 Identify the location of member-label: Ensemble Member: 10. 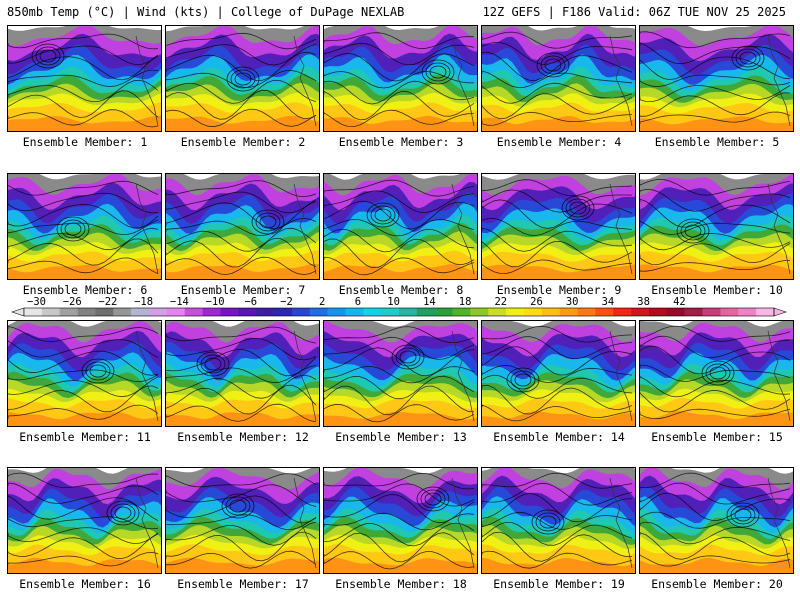
(717, 290).